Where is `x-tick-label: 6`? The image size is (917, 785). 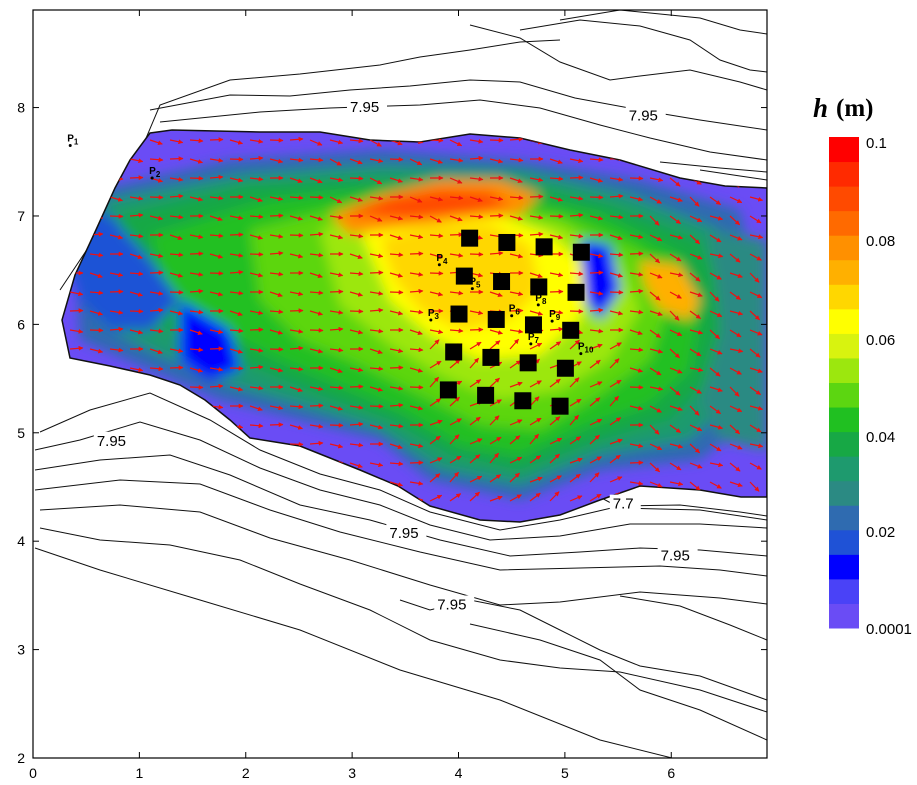 x-tick-label: 6 is located at coordinates (671, 773).